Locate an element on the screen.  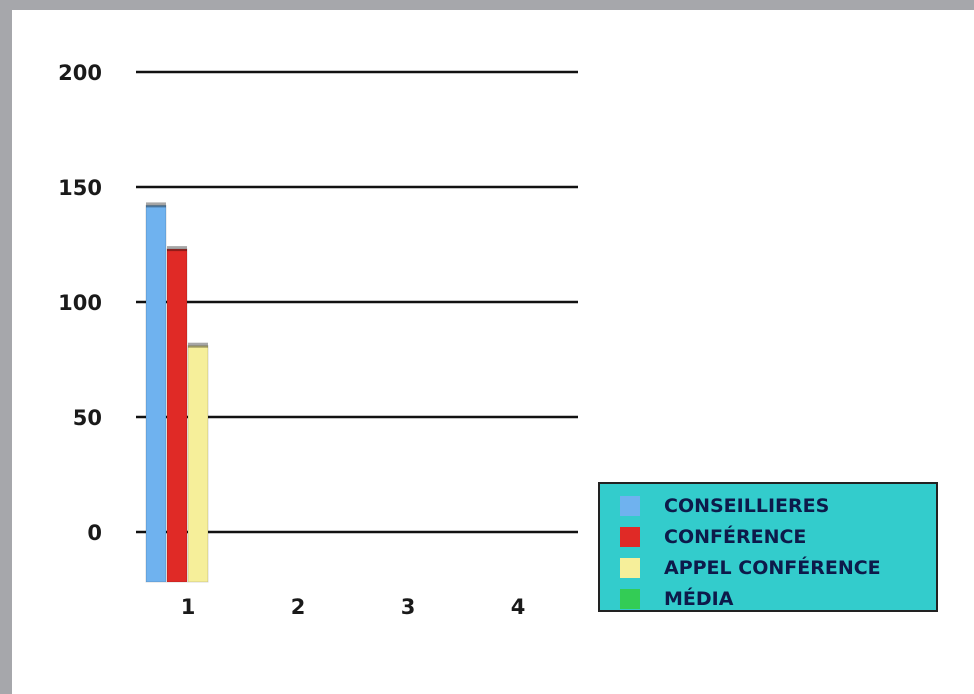
legend-swatch-appel-conference is located at coordinates (630, 567).